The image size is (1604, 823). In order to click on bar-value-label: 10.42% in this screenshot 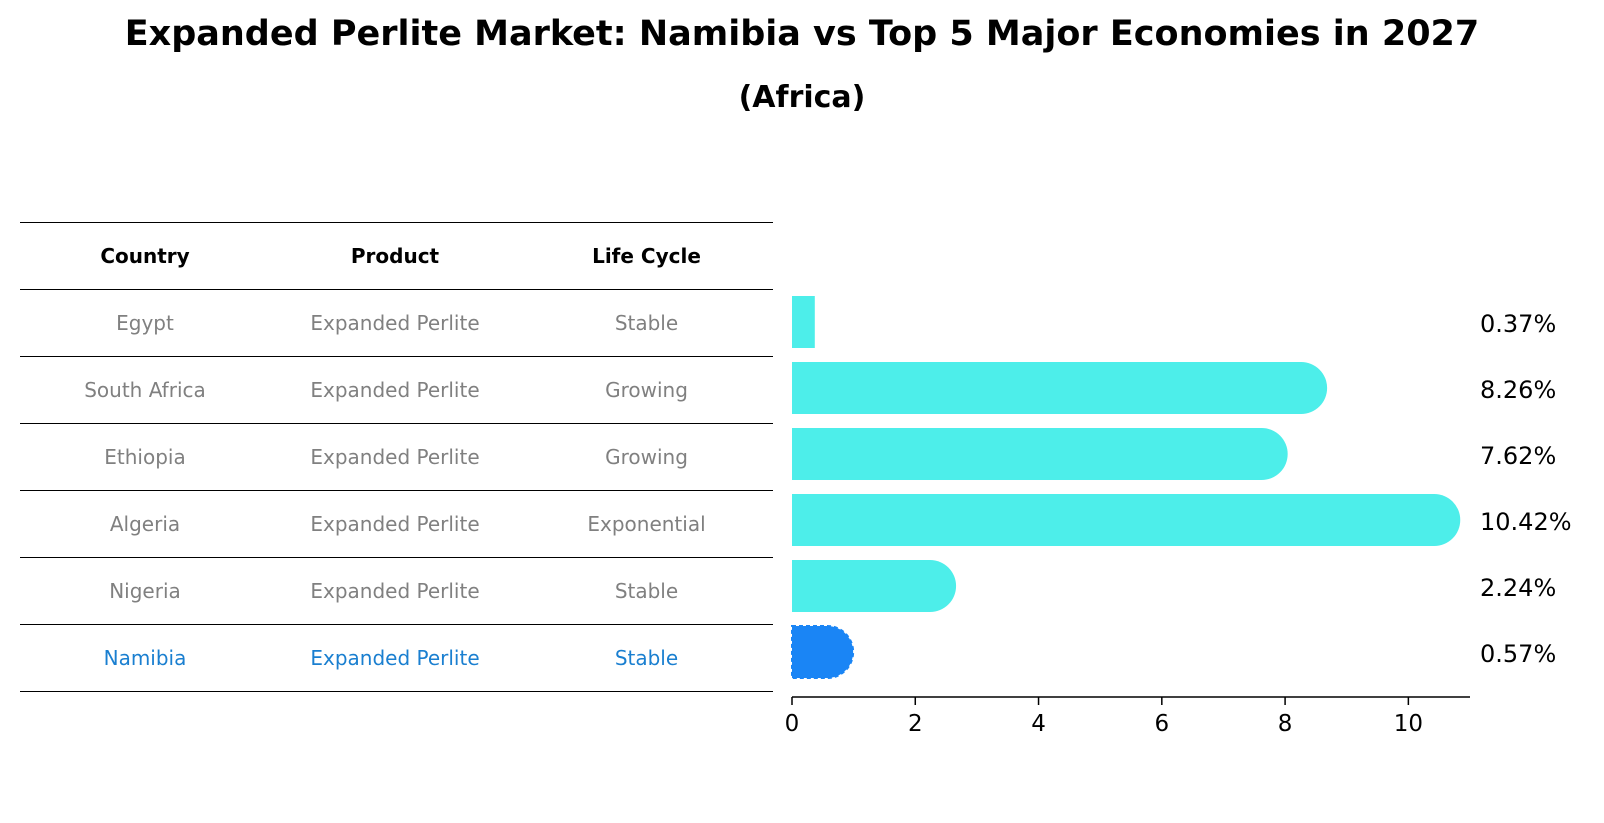, I will do `click(1526, 522)`.